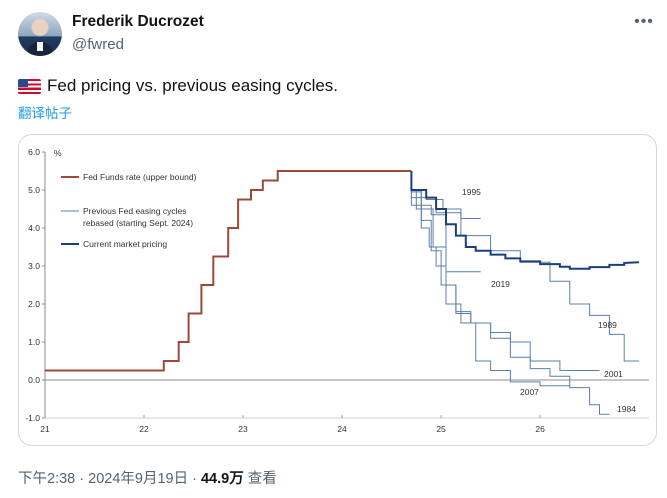 The width and height of the screenshot is (667, 498). I want to click on us-flag-icon, so click(29, 86).